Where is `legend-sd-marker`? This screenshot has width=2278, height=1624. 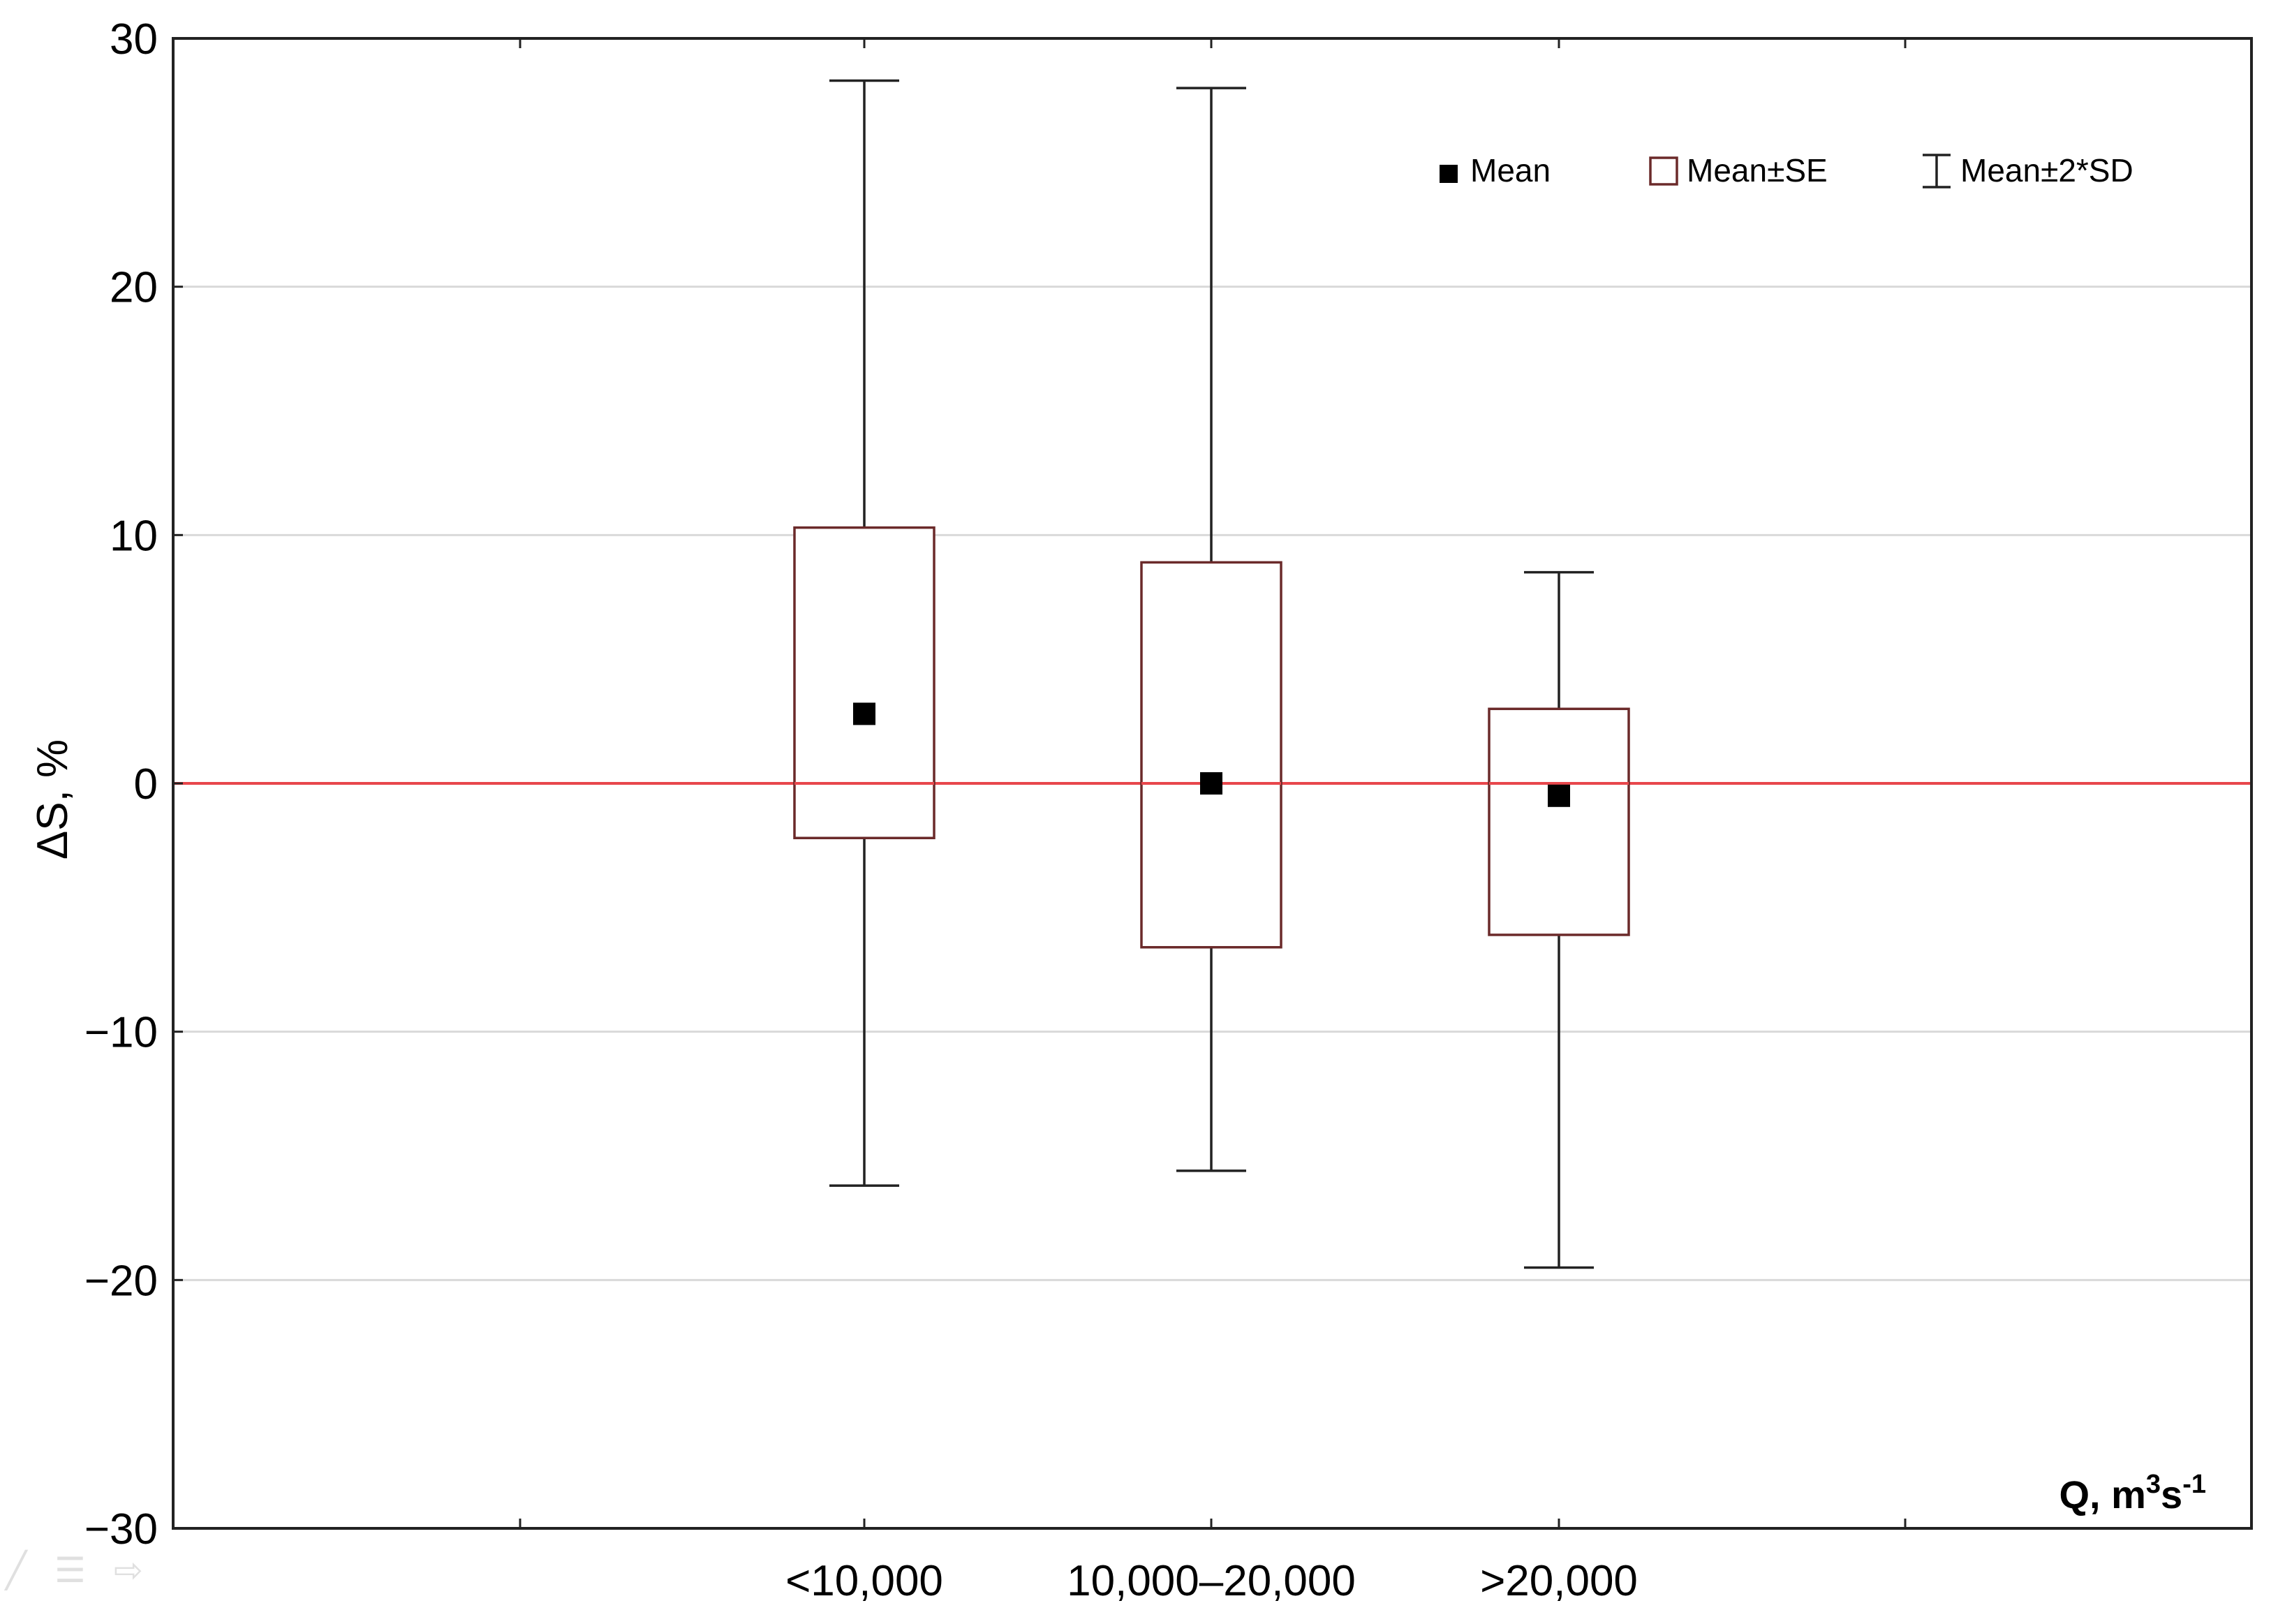 legend-sd-marker is located at coordinates (1937, 172).